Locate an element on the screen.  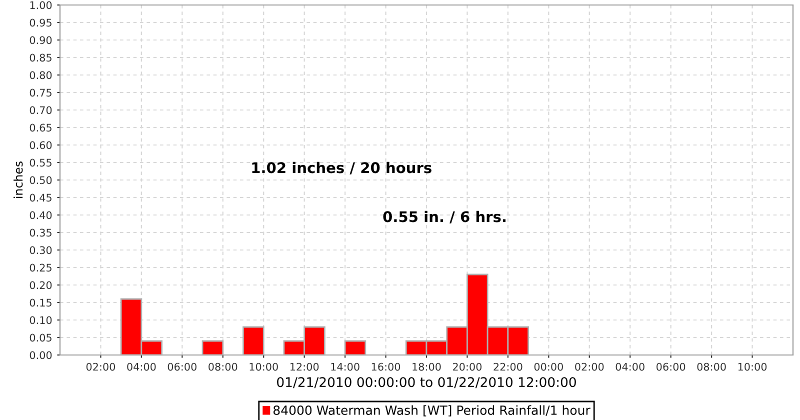
y-tick-label: 0.05 is located at coordinates (41, 338).